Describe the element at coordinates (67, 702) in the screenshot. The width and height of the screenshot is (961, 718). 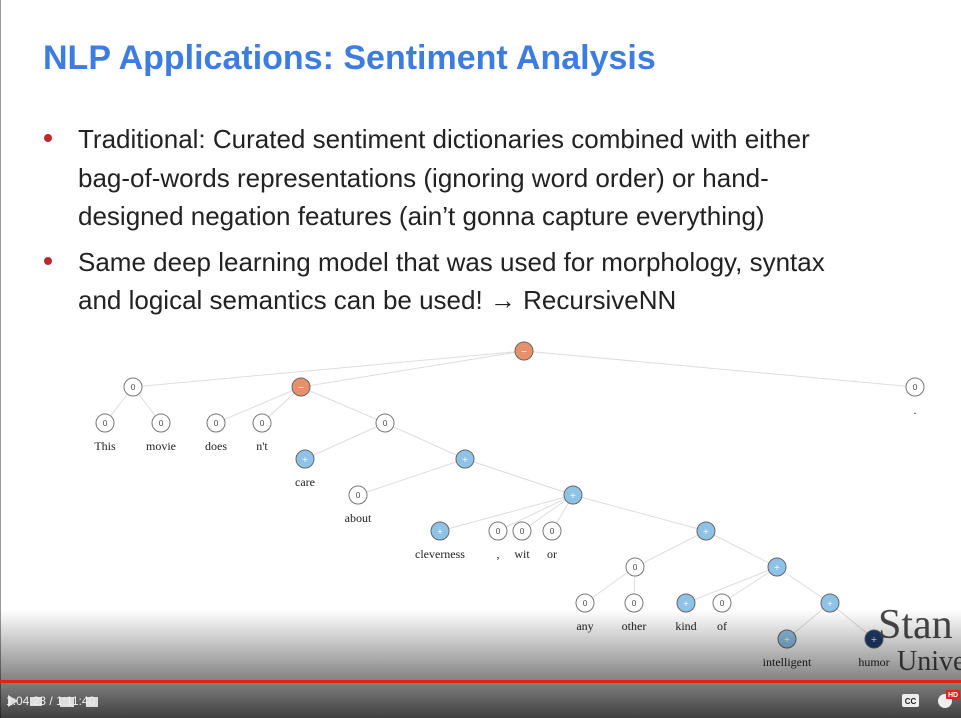
I see `volume-button` at that location.